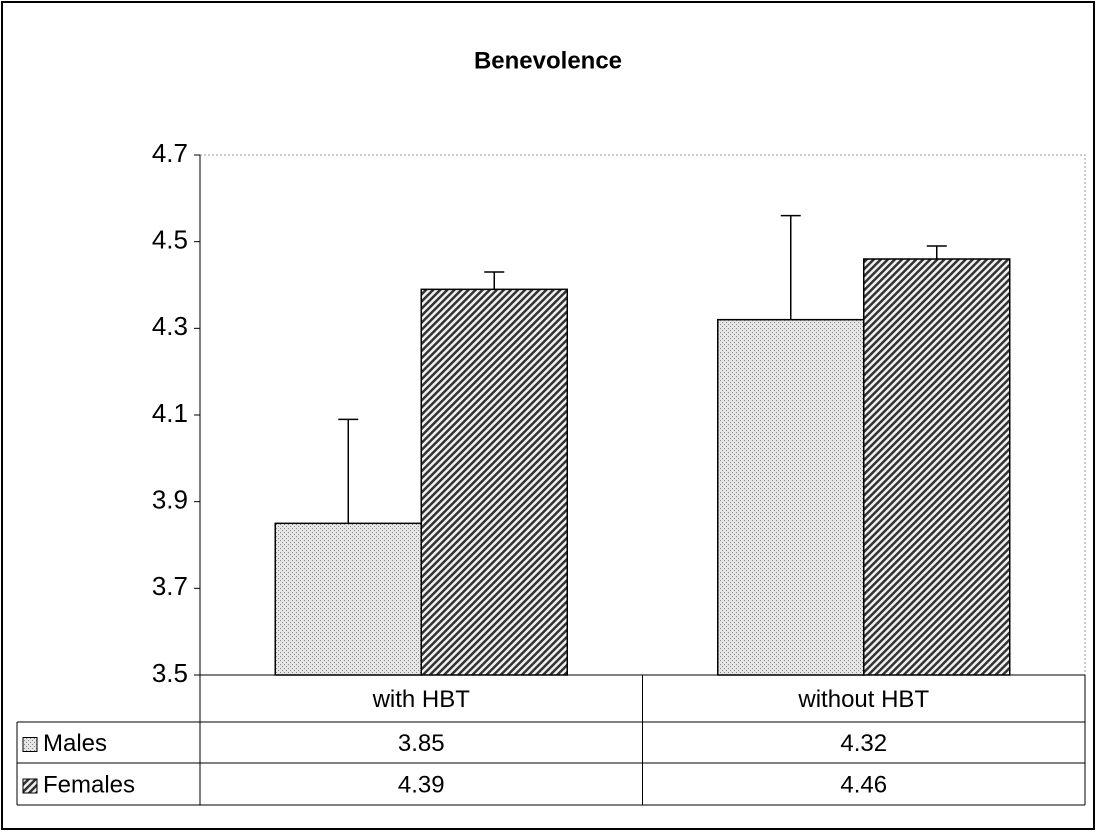 This screenshot has height=833, width=1097. What do you see at coordinates (421, 699) in the screenshot?
I see `x-tick-label: with HBT` at bounding box center [421, 699].